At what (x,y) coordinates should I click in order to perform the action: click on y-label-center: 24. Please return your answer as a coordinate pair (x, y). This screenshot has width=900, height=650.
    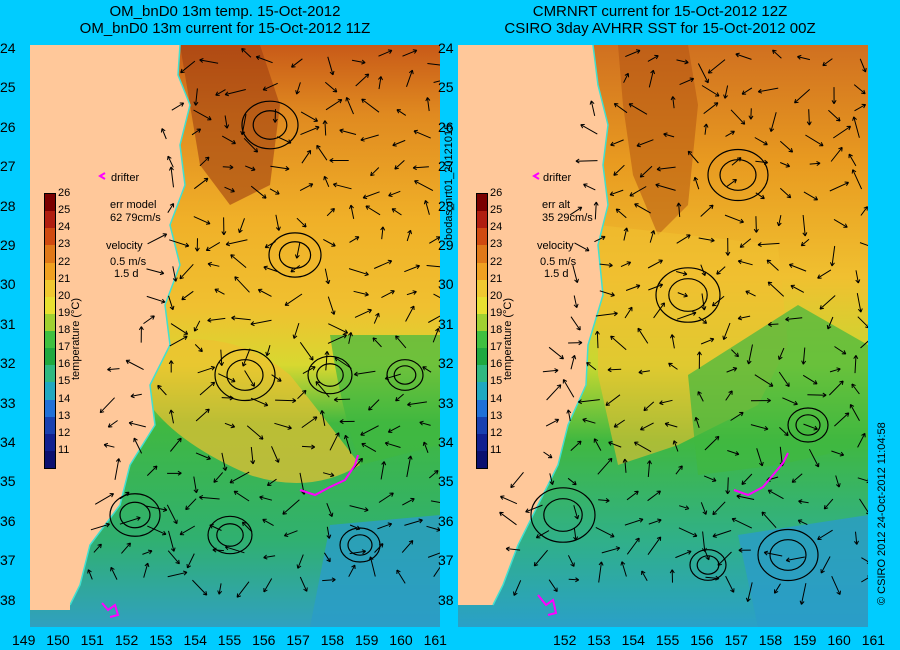
    Looking at the image, I should click on (446, 48).